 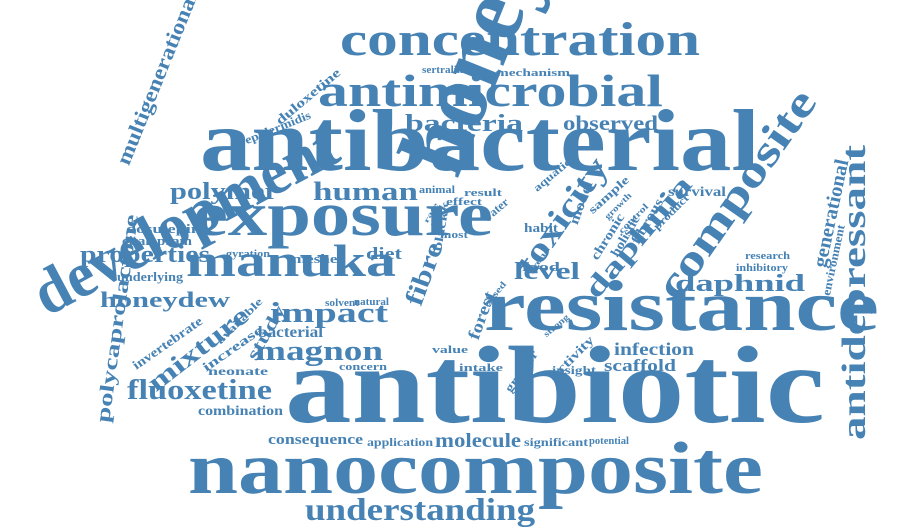 What do you see at coordinates (224, 192) in the screenshot?
I see `cloud-word: polymer` at bounding box center [224, 192].